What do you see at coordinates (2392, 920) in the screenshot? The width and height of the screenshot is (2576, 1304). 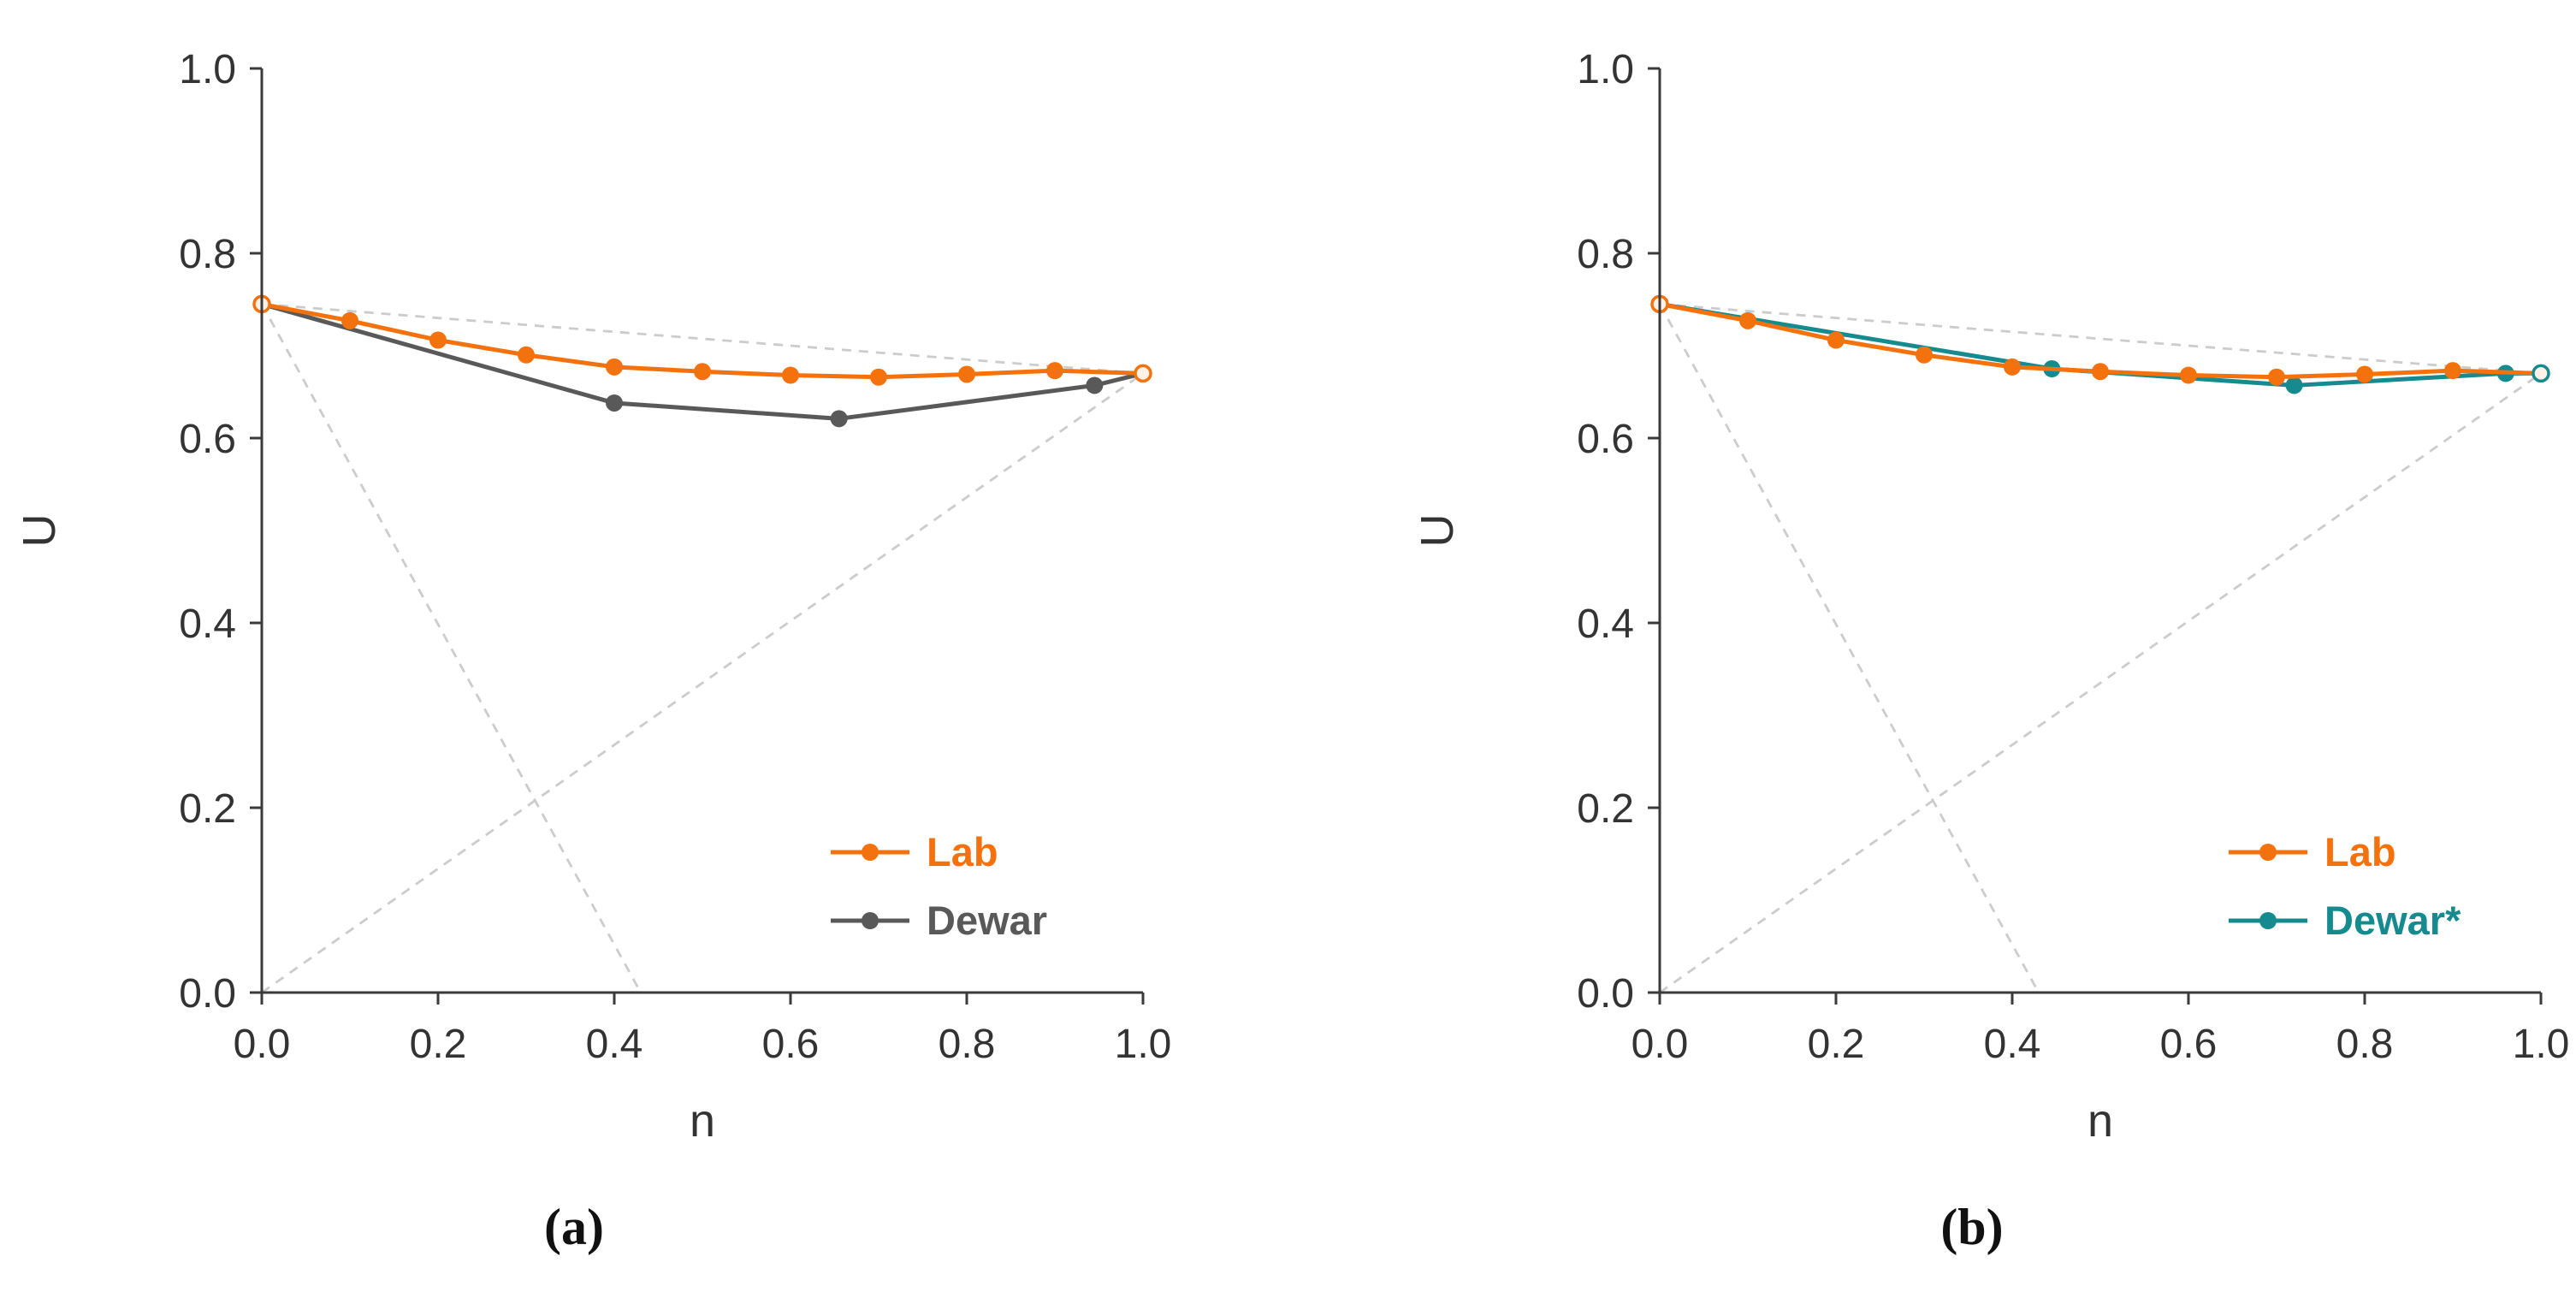 I see `legend-label: Dewar*` at bounding box center [2392, 920].